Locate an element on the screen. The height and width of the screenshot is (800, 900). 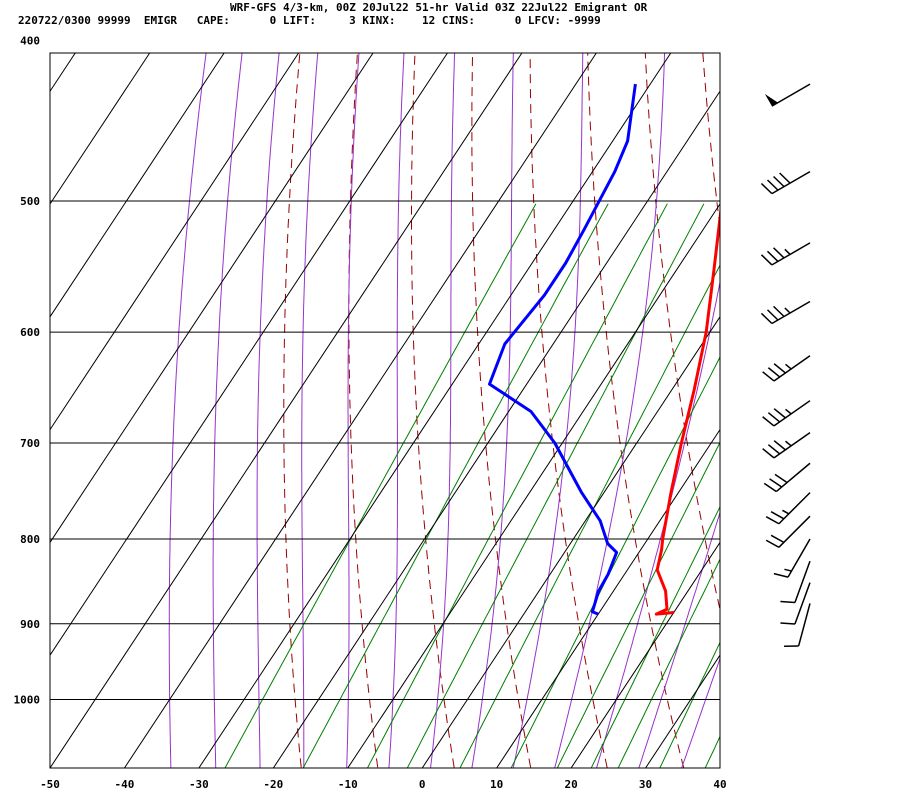
wind-barbs is located at coordinates (785, 365).